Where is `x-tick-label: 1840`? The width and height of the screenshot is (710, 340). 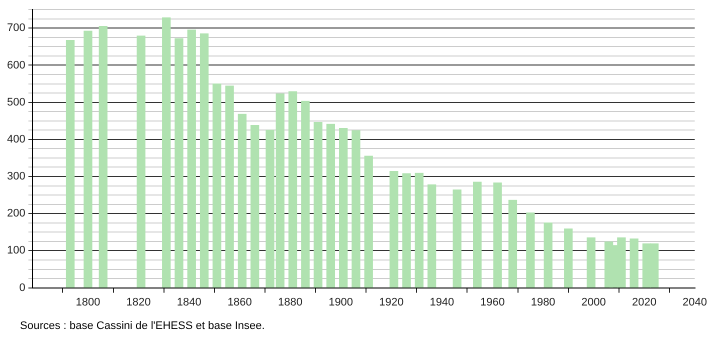 x-tick-label: 1840 is located at coordinates (189, 302).